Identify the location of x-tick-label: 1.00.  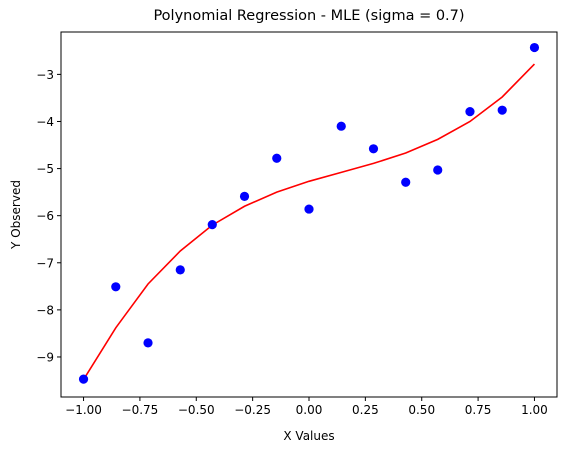
(534, 410).